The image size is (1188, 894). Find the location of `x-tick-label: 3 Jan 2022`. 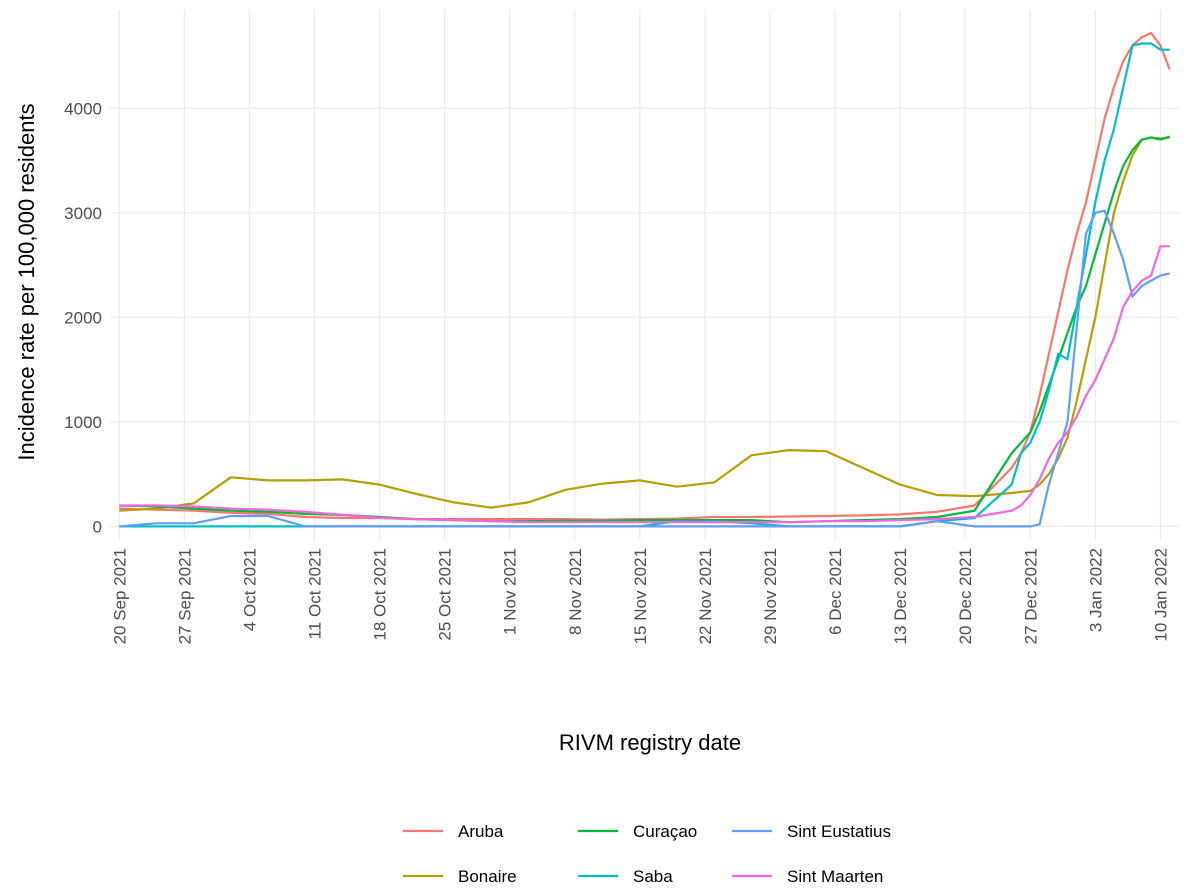

x-tick-label: 3 Jan 2022 is located at coordinates (1095, 590).